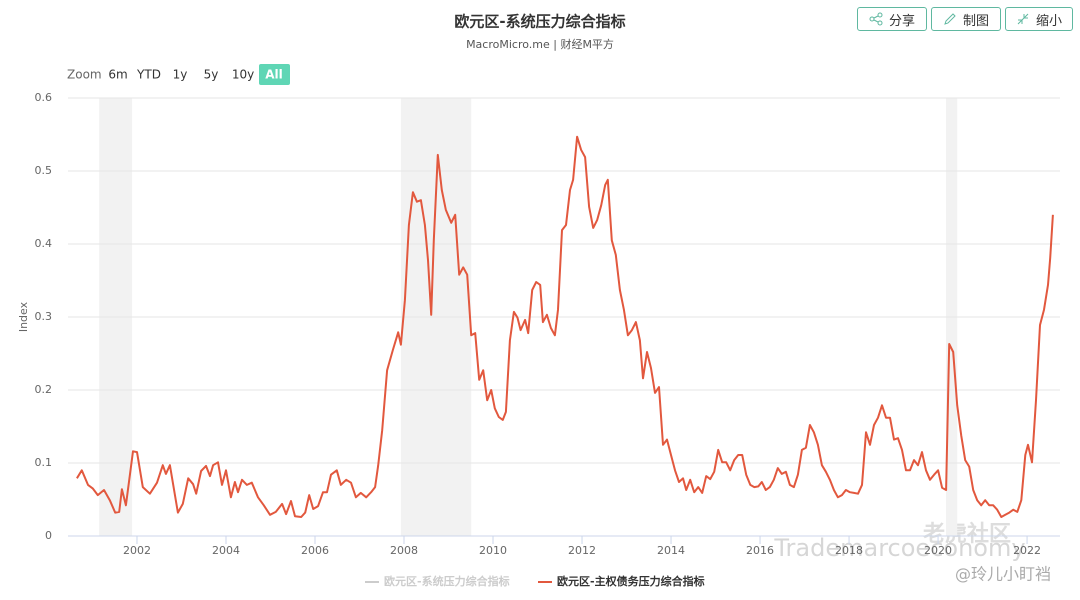 This screenshot has width=1080, height=600. What do you see at coordinates (975, 21) in the screenshot?
I see `button-label: 制图` at bounding box center [975, 21].